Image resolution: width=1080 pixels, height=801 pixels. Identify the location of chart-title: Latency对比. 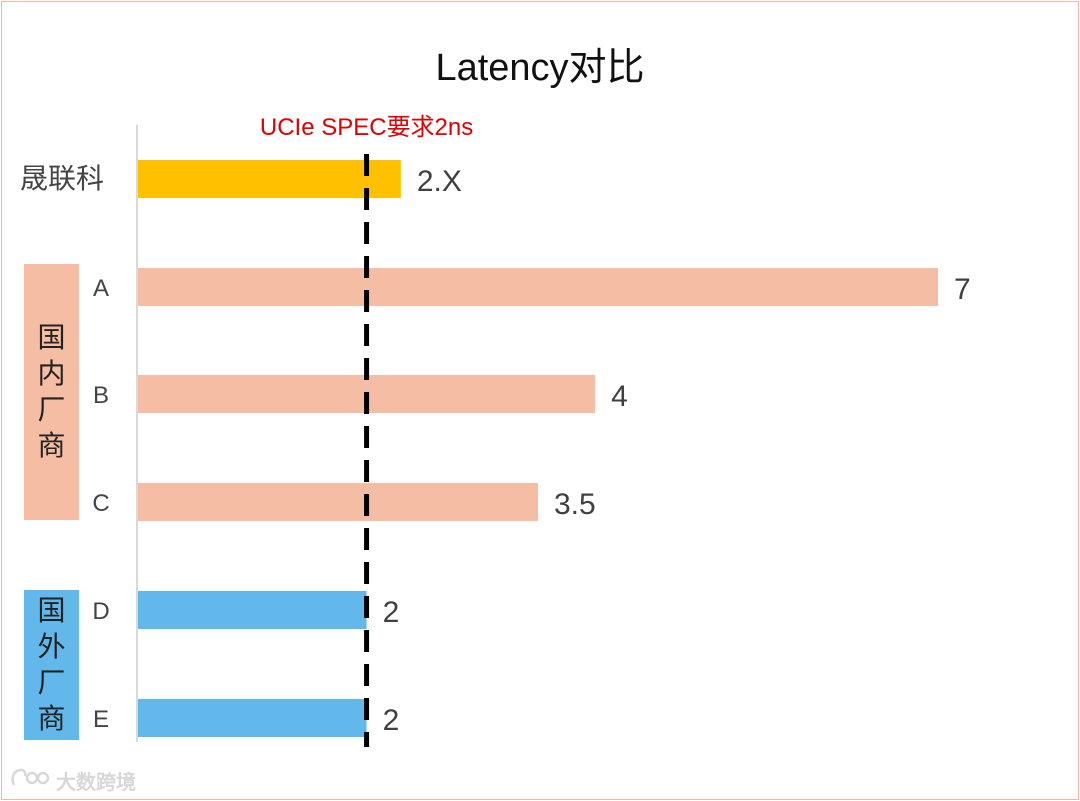
(540, 68).